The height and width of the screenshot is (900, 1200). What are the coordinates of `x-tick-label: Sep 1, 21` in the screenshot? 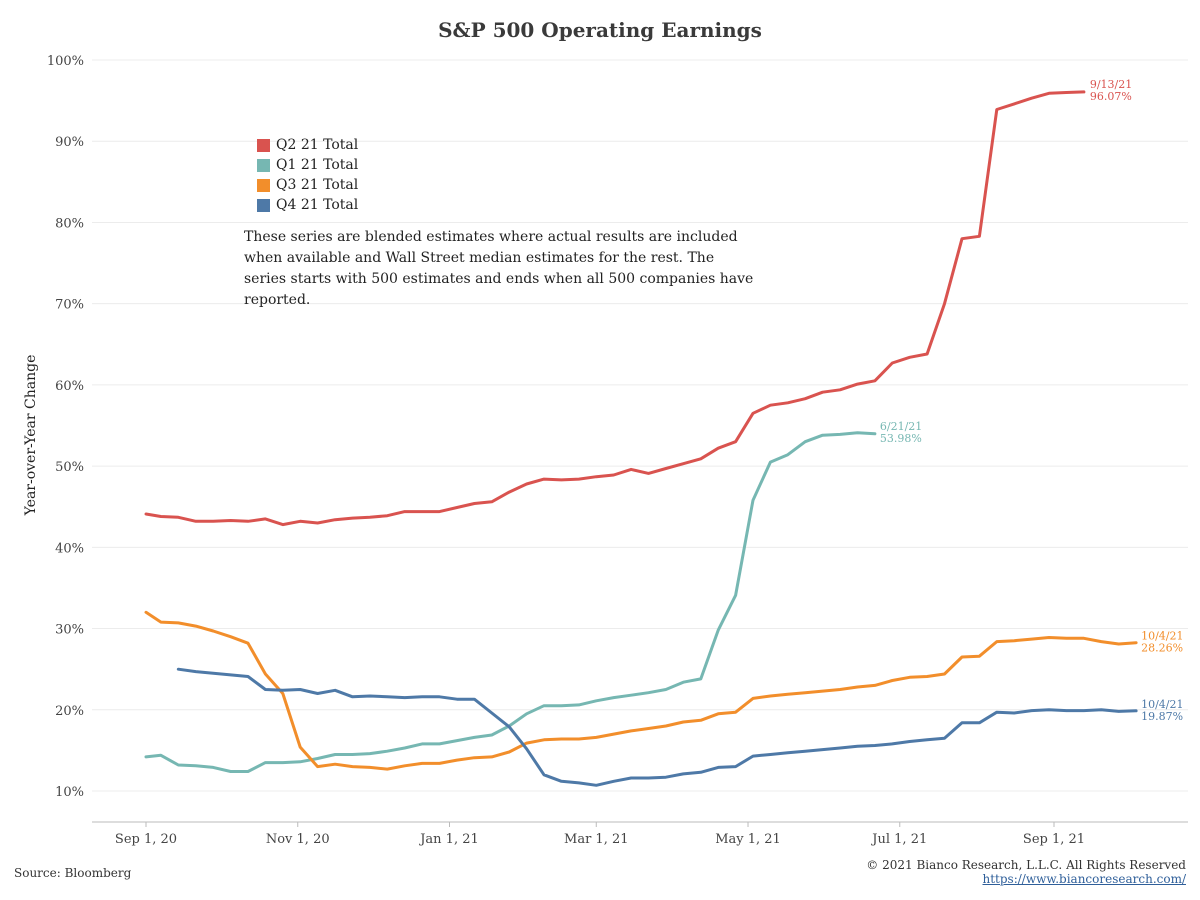 It's located at (1054, 839).